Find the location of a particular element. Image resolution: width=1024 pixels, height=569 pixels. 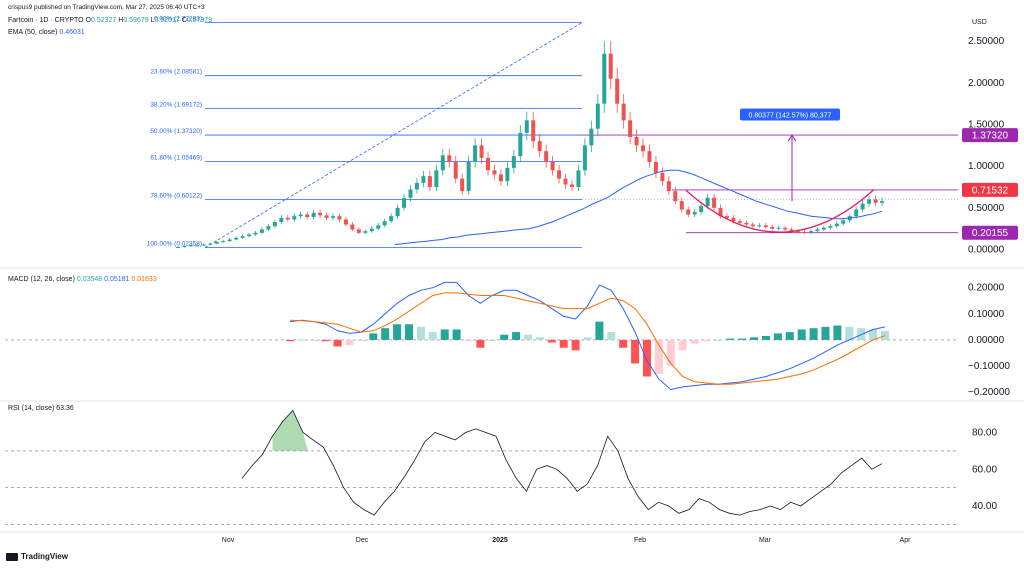

currency-label: USD is located at coordinates (979, 22).